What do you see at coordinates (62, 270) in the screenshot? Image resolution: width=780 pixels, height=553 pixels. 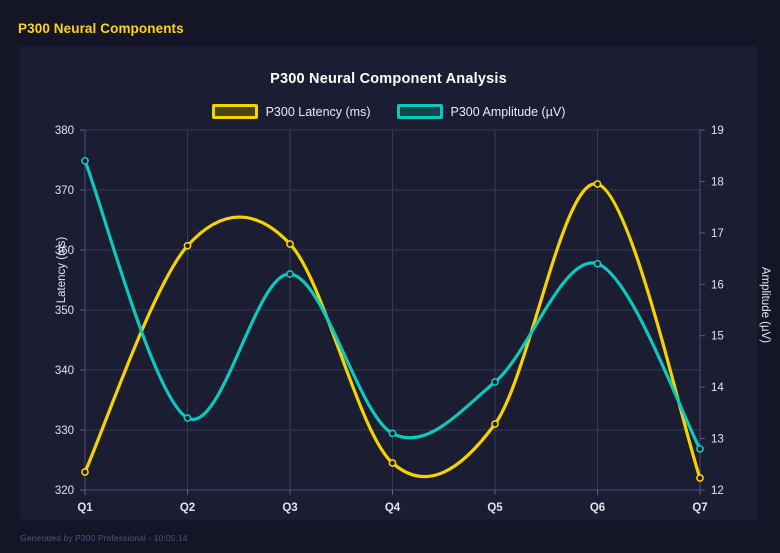 I see `y-axis-left-label: Latency (ms)` at bounding box center [62, 270].